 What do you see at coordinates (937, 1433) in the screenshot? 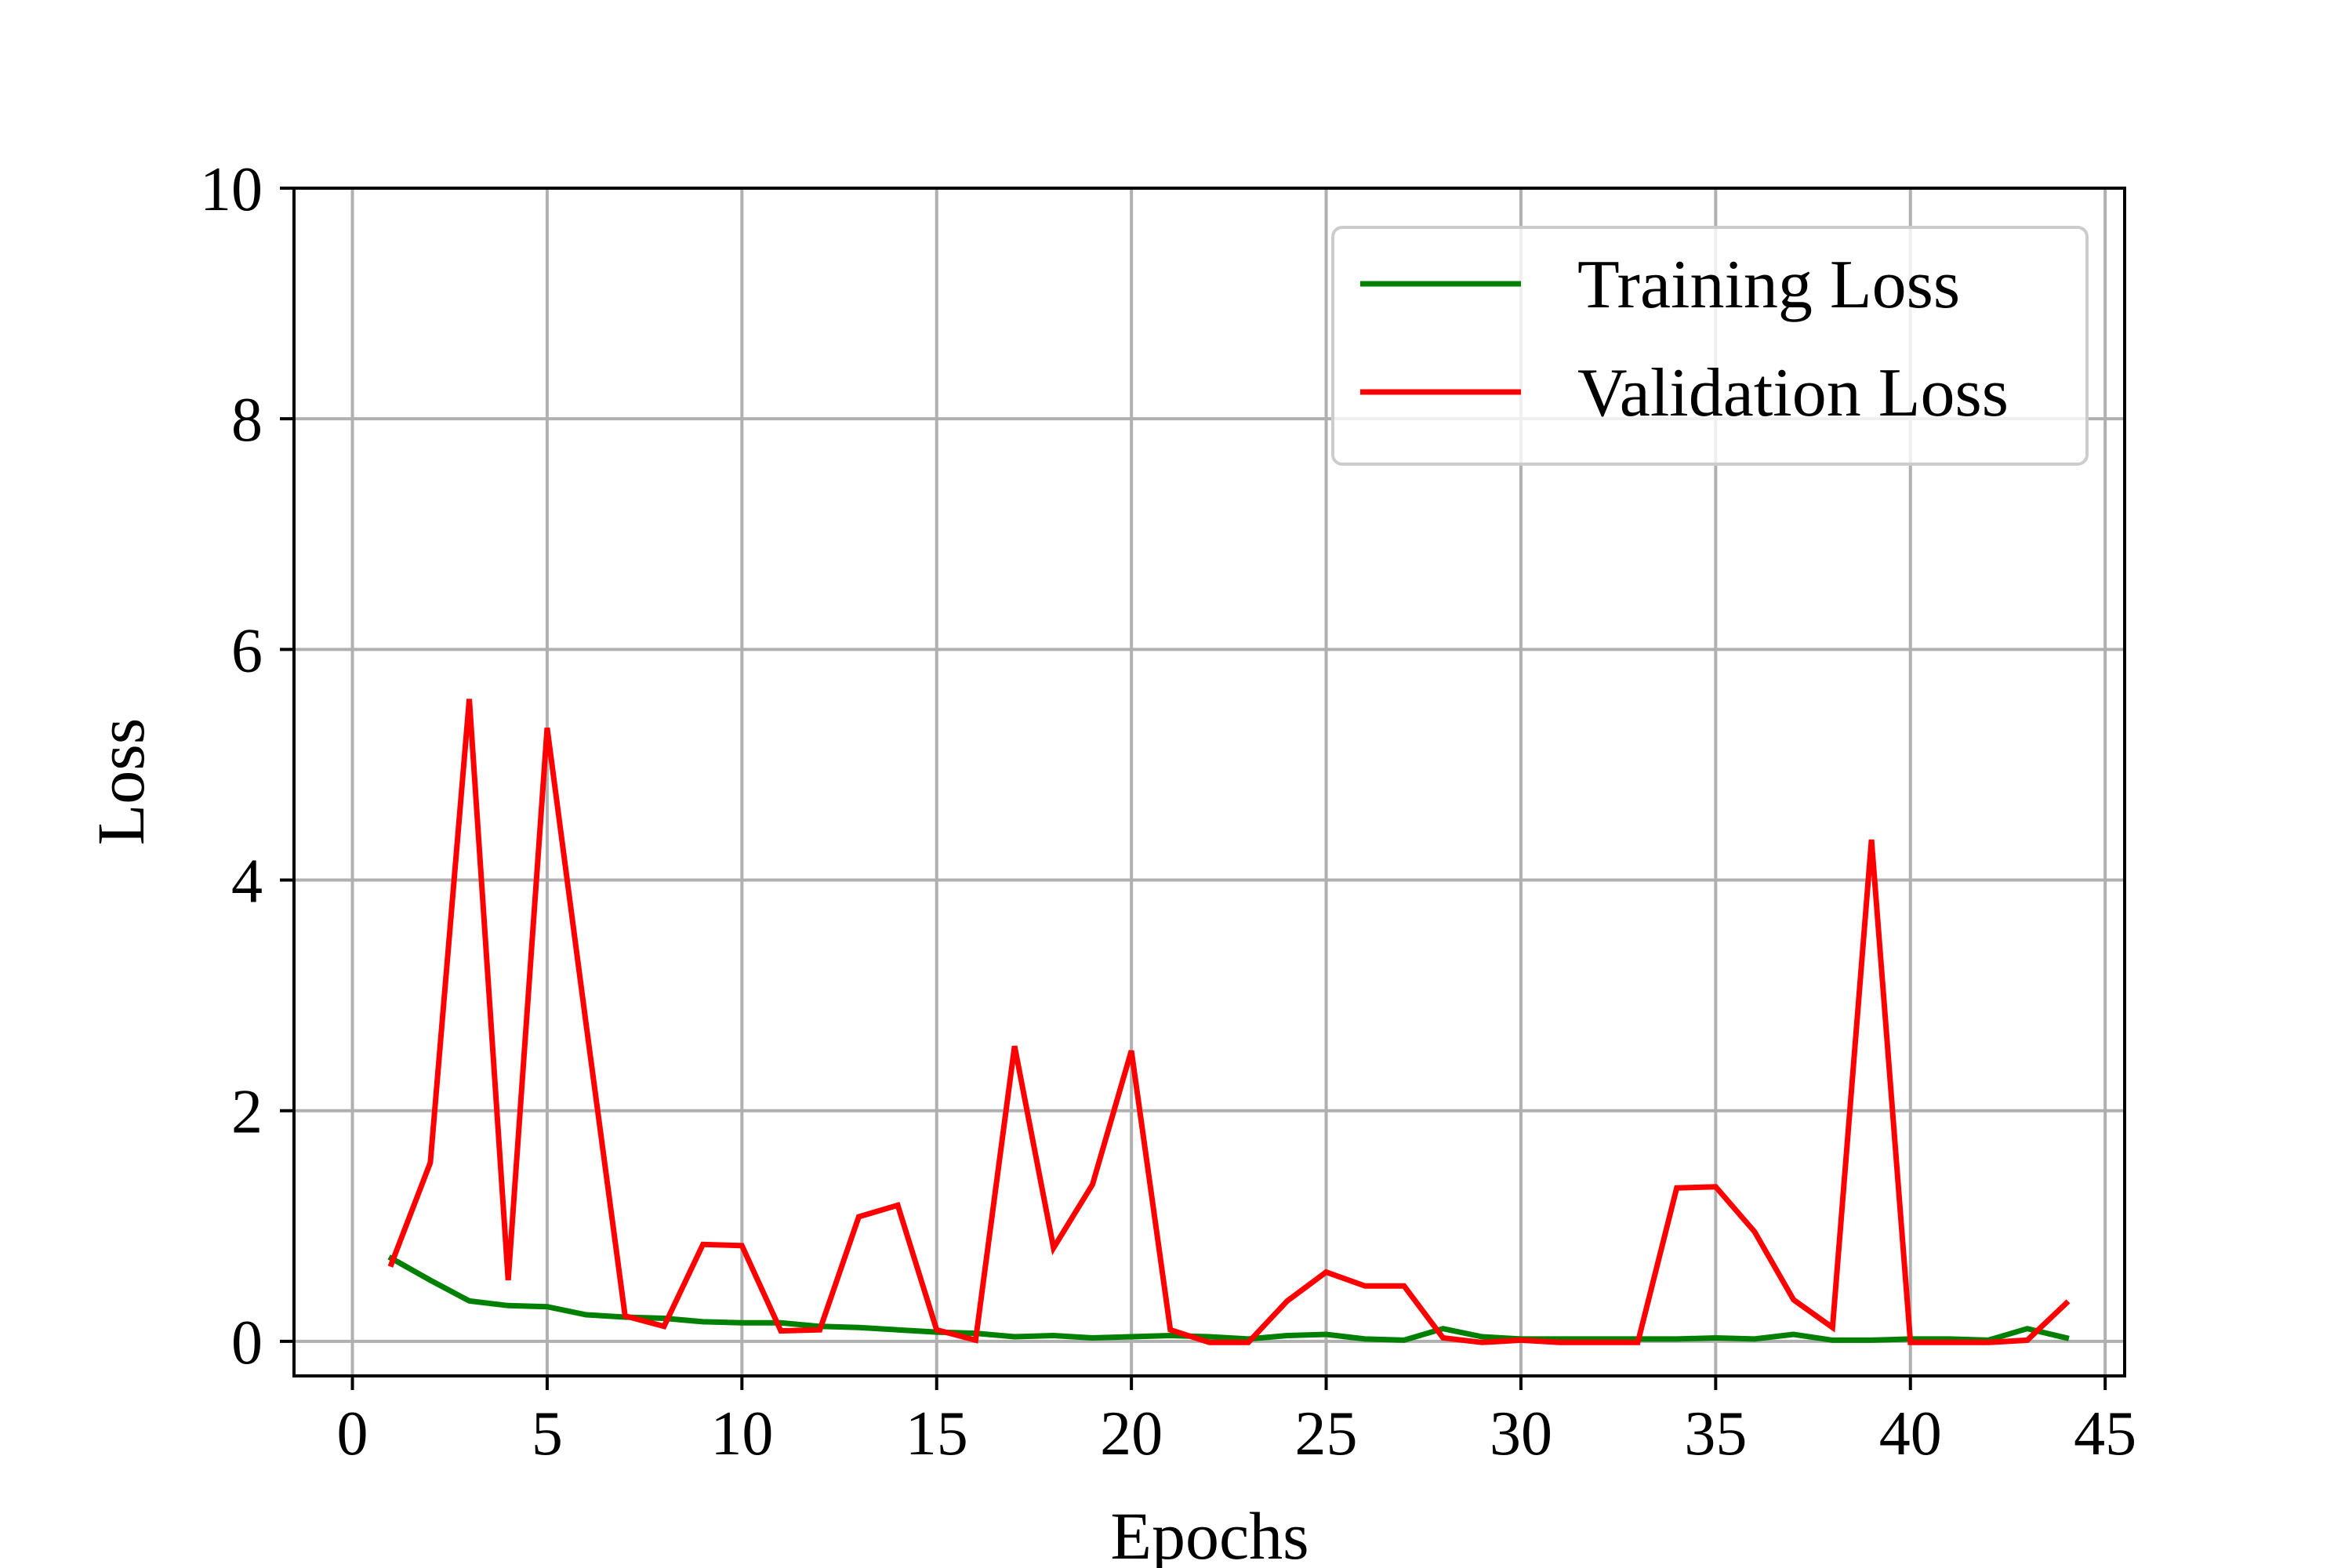
I see `x-tick-label: 15` at bounding box center [937, 1433].